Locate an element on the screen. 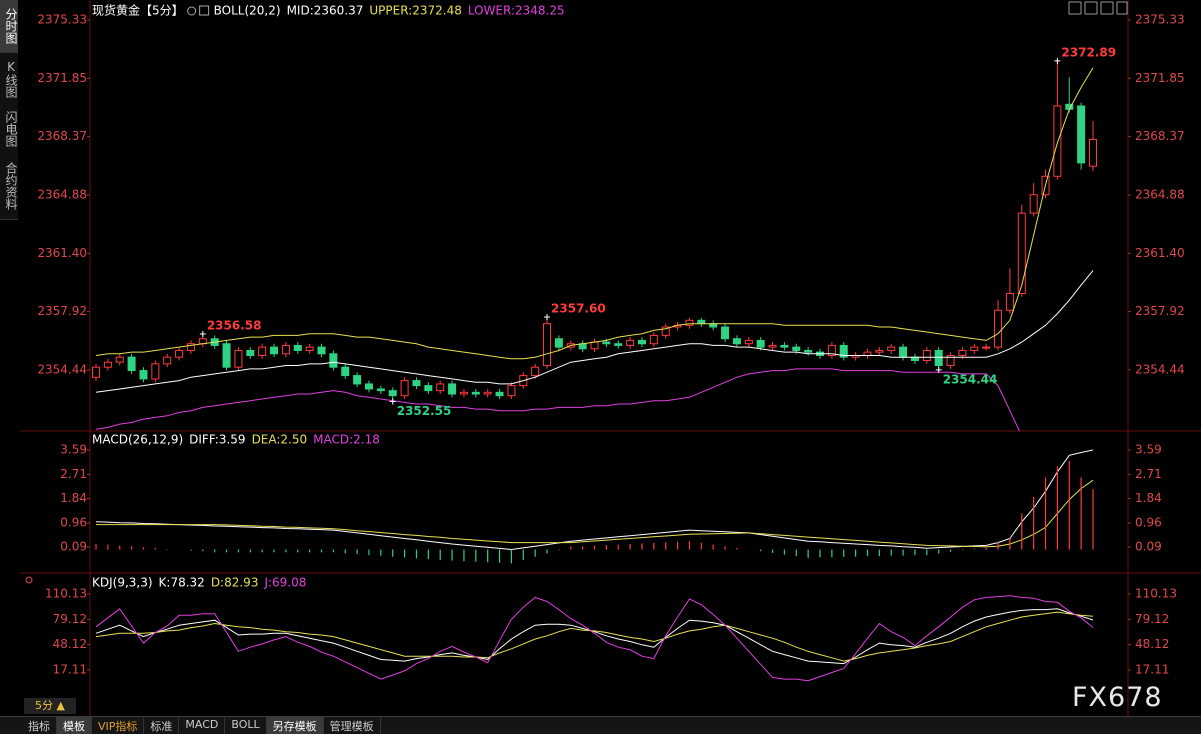  legend-item: MACD(26,12,9) is located at coordinates (137, 440).